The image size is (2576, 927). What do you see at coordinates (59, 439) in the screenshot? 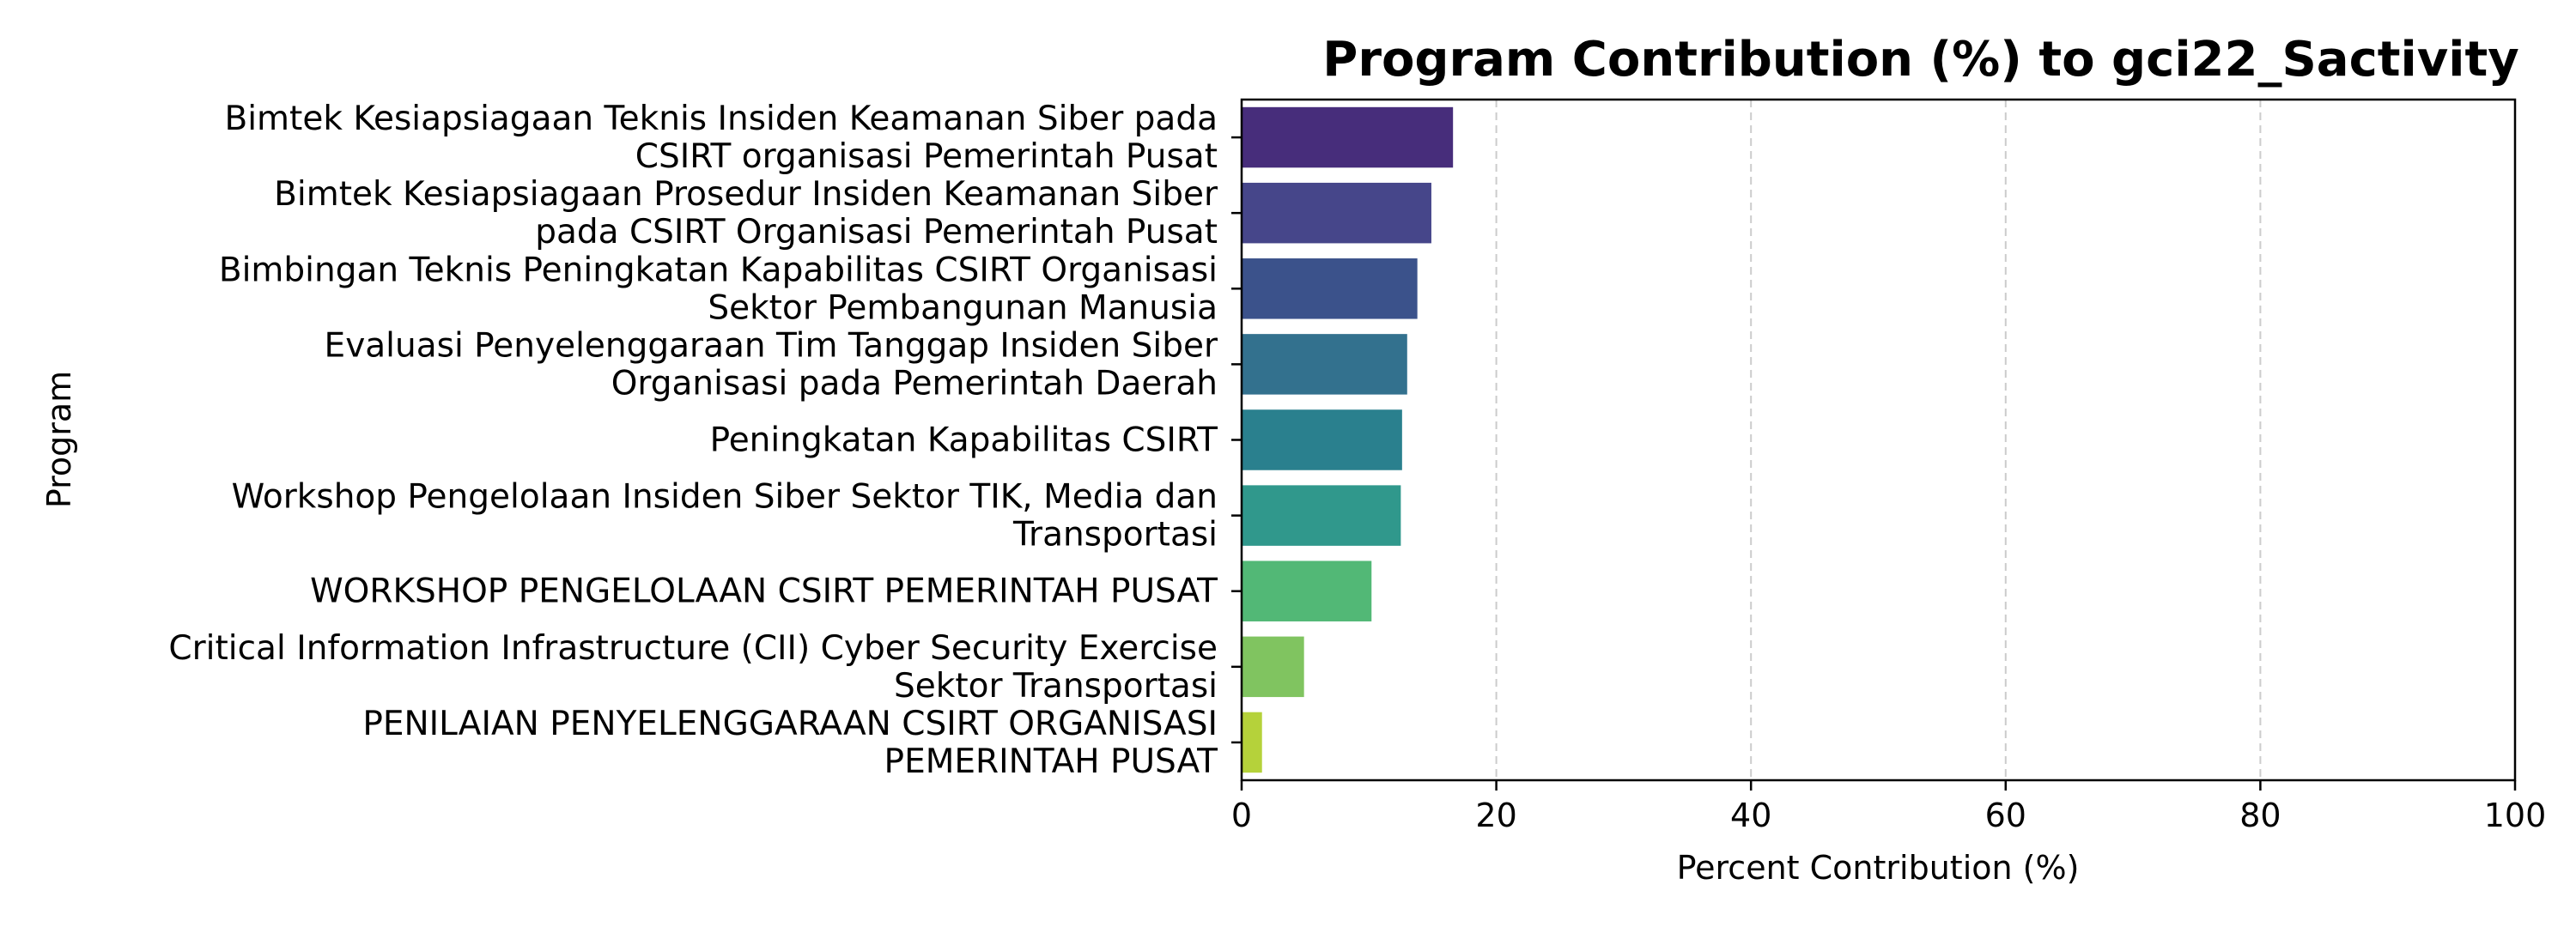
I see `y-axis-label: Program` at bounding box center [59, 439].